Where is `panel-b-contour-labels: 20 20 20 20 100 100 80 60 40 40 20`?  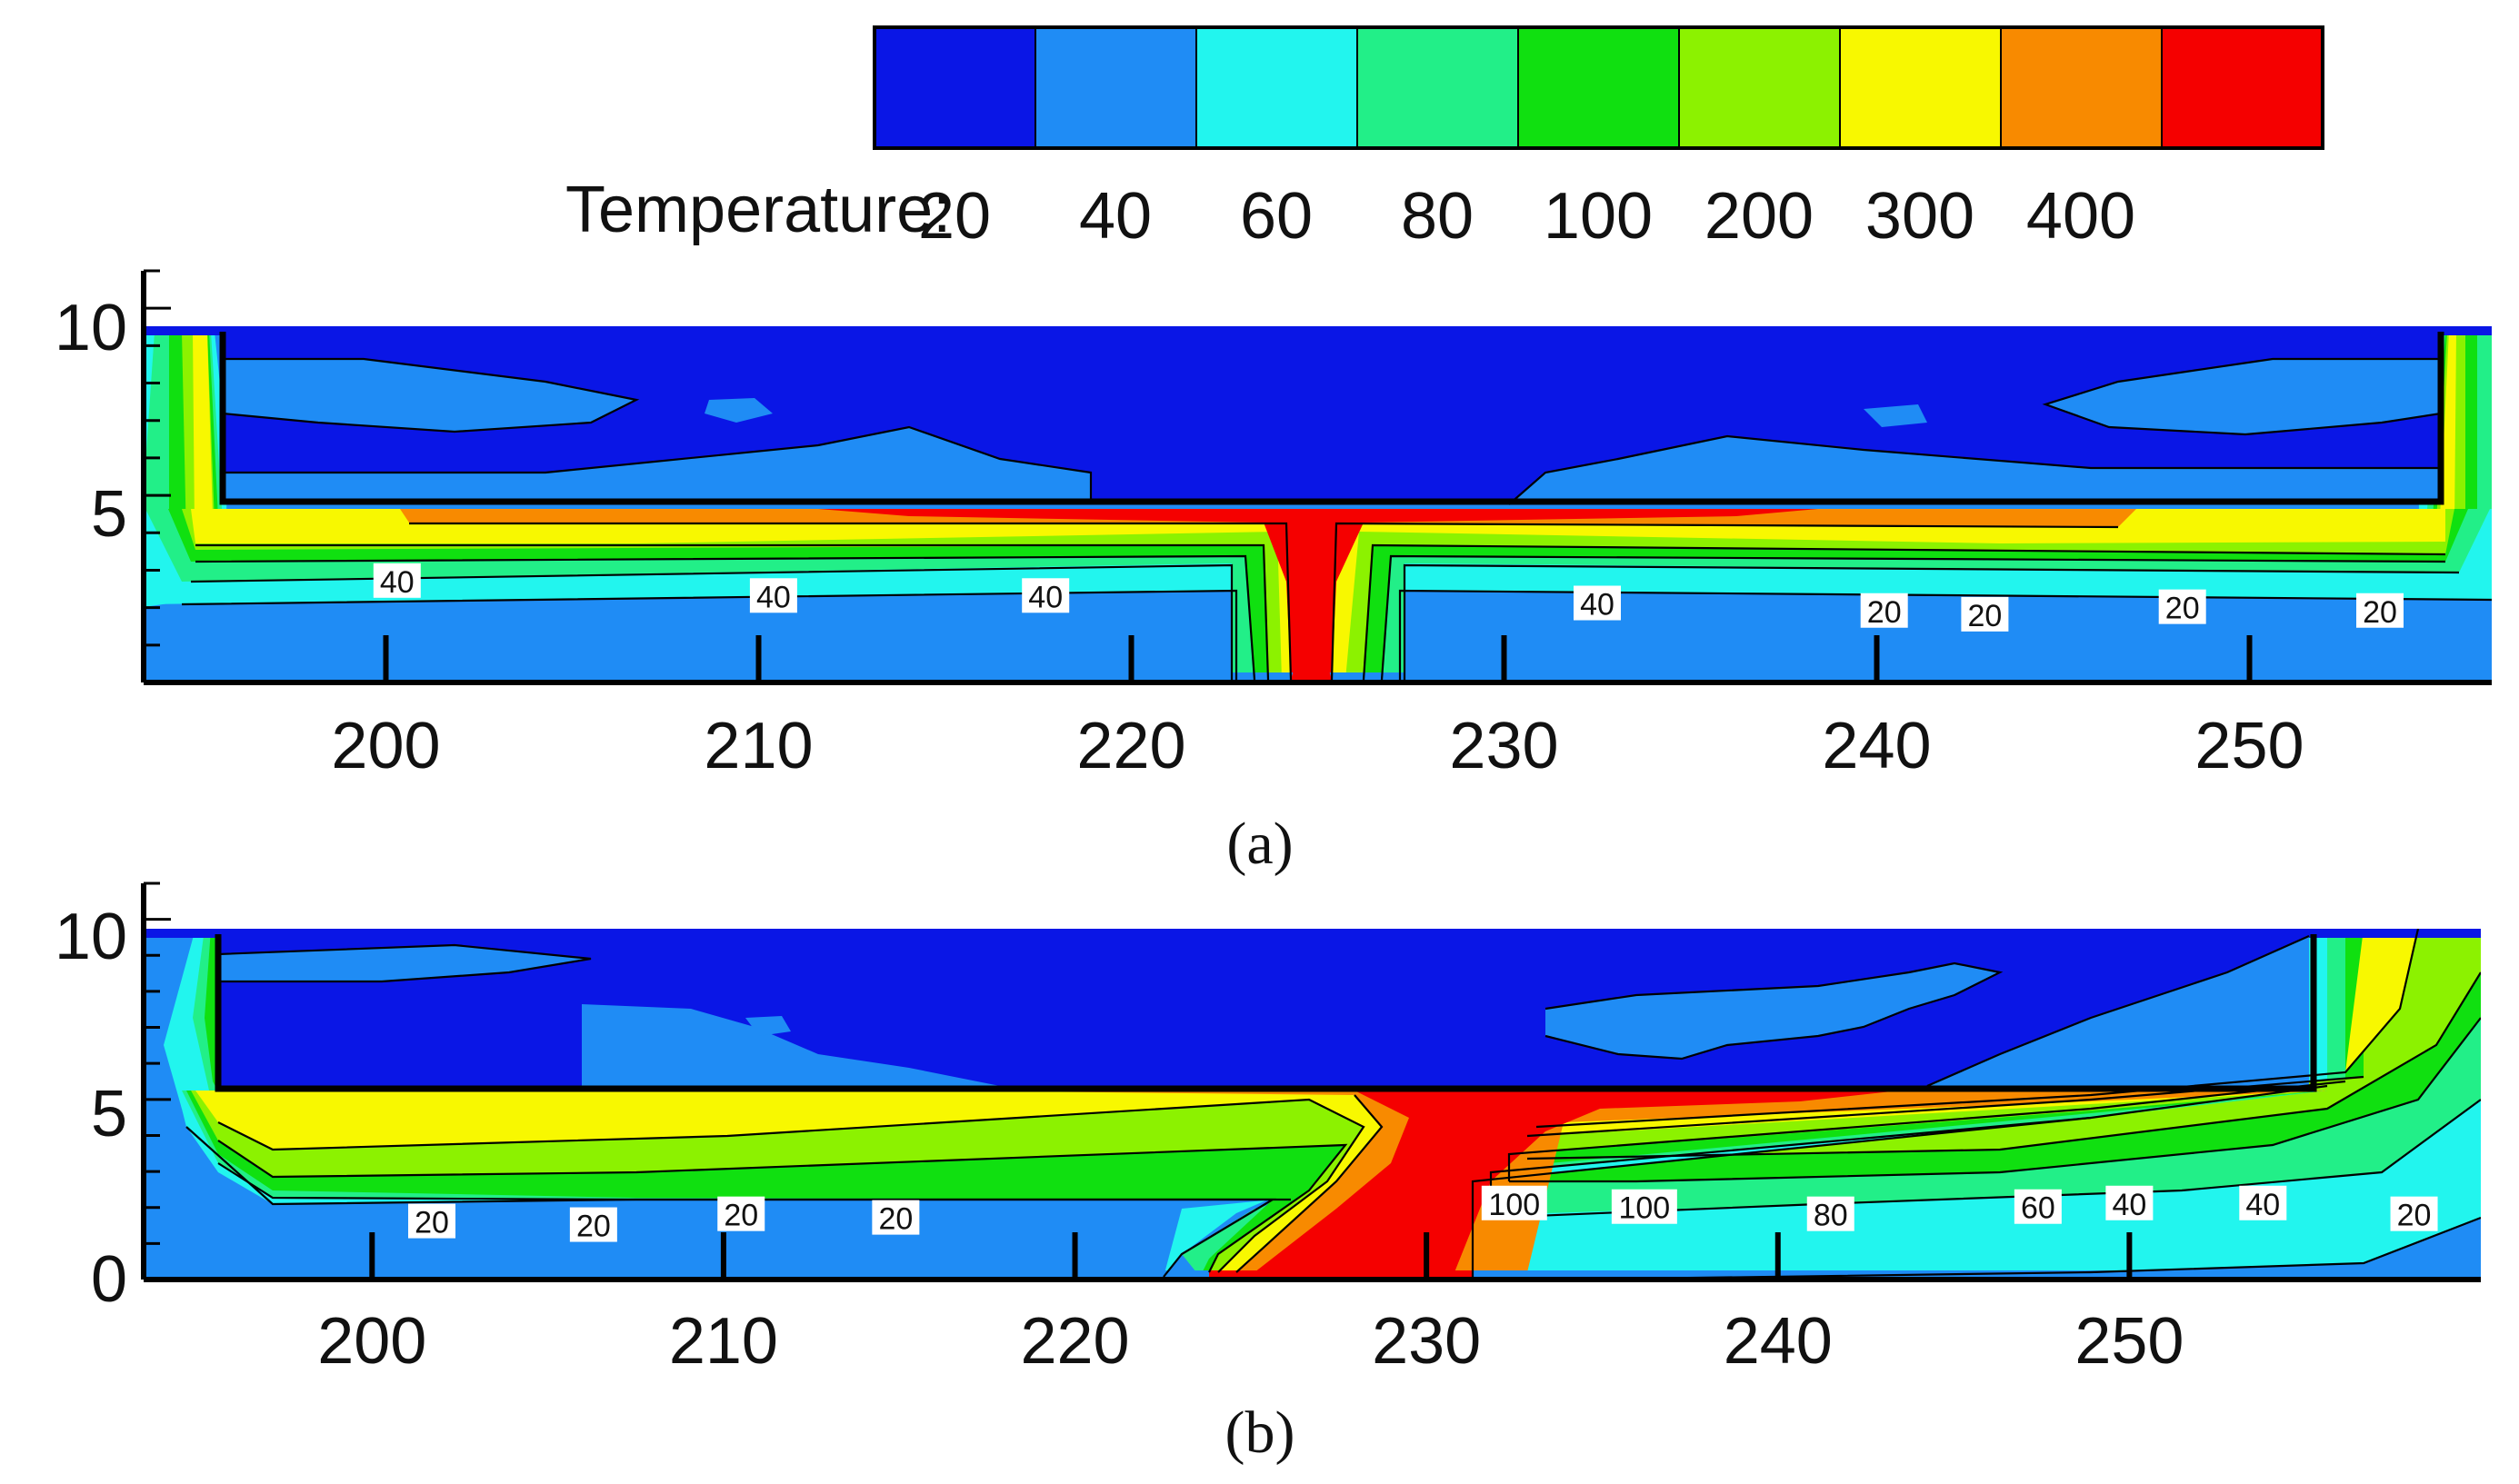 panel-b-contour-labels: 20 20 20 20 100 100 80 60 40 40 20 is located at coordinates (1423, 1214).